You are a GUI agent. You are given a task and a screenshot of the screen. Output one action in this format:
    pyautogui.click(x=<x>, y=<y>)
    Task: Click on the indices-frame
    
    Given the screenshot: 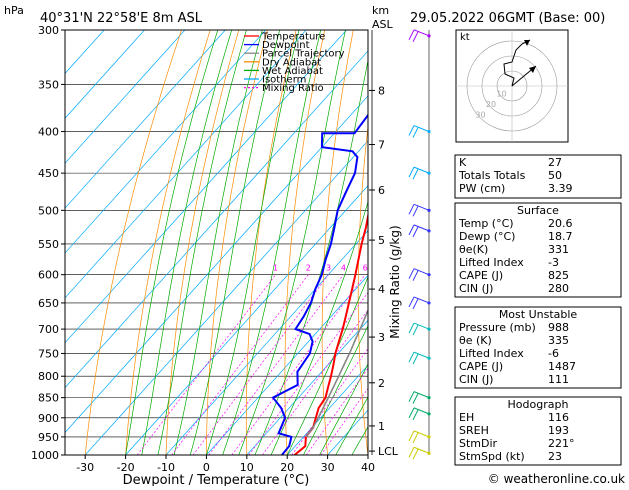 What is the action you would take?
    pyautogui.click(x=538, y=176)
    